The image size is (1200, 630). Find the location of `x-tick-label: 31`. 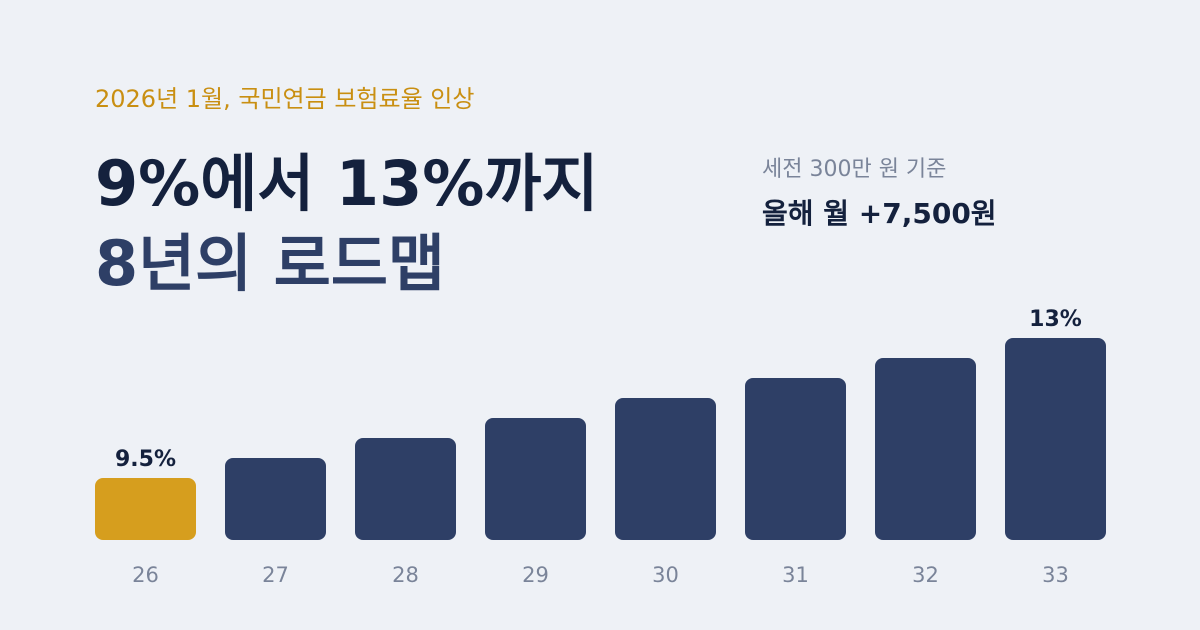

x-tick-label: 31 is located at coordinates (795, 575).